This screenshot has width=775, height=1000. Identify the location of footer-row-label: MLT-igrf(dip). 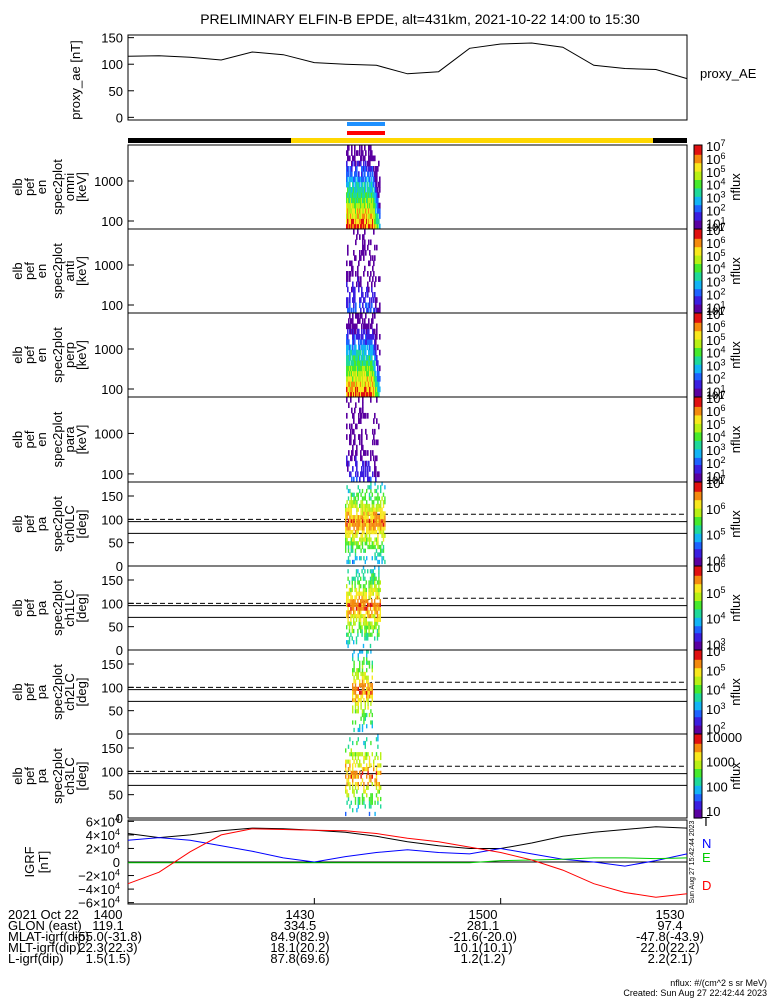
(44, 947).